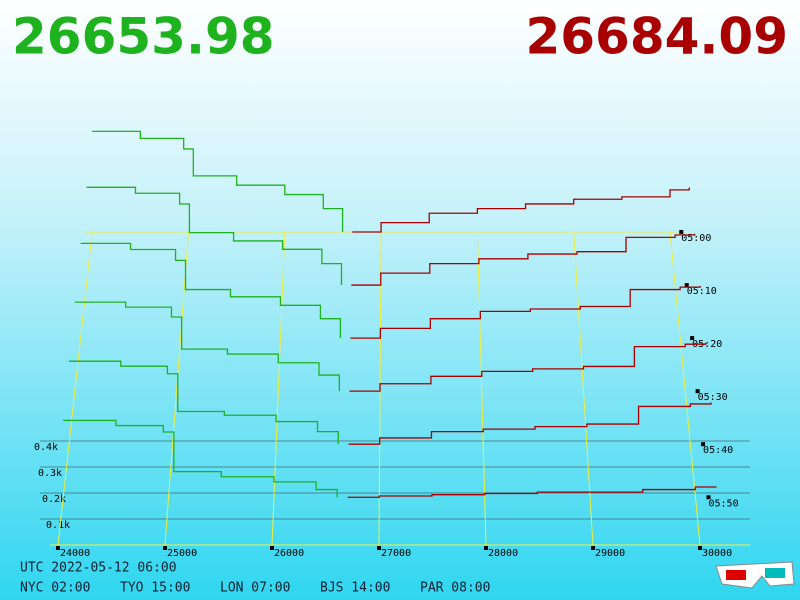  Describe the element at coordinates (610, 553) in the screenshot. I see `x-tick-label: 29000` at that location.